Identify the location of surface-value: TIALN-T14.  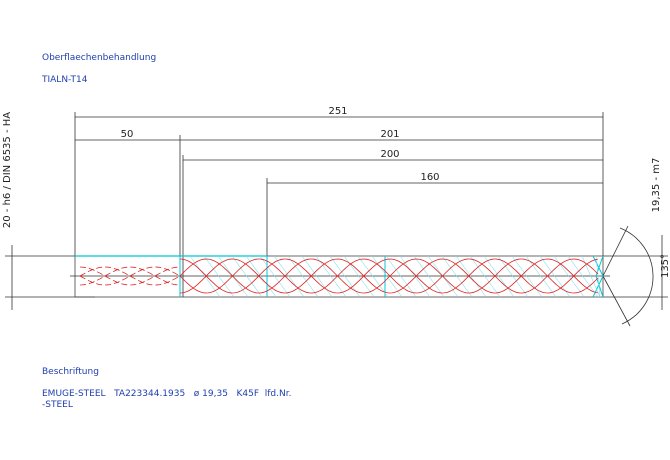
(64, 80).